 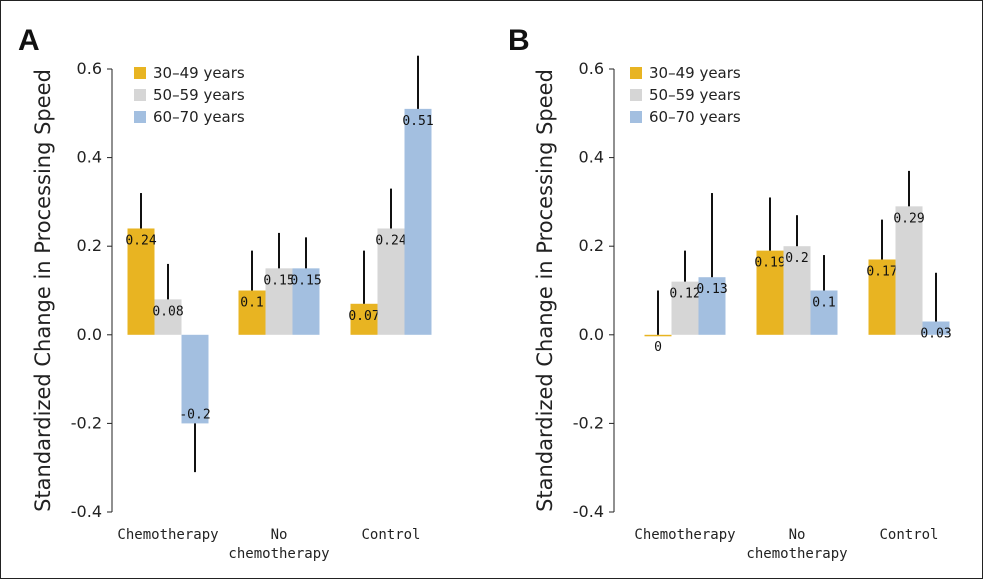 What do you see at coordinates (684, 294) in the screenshot?
I see `data-label: 0.12` at bounding box center [684, 294].